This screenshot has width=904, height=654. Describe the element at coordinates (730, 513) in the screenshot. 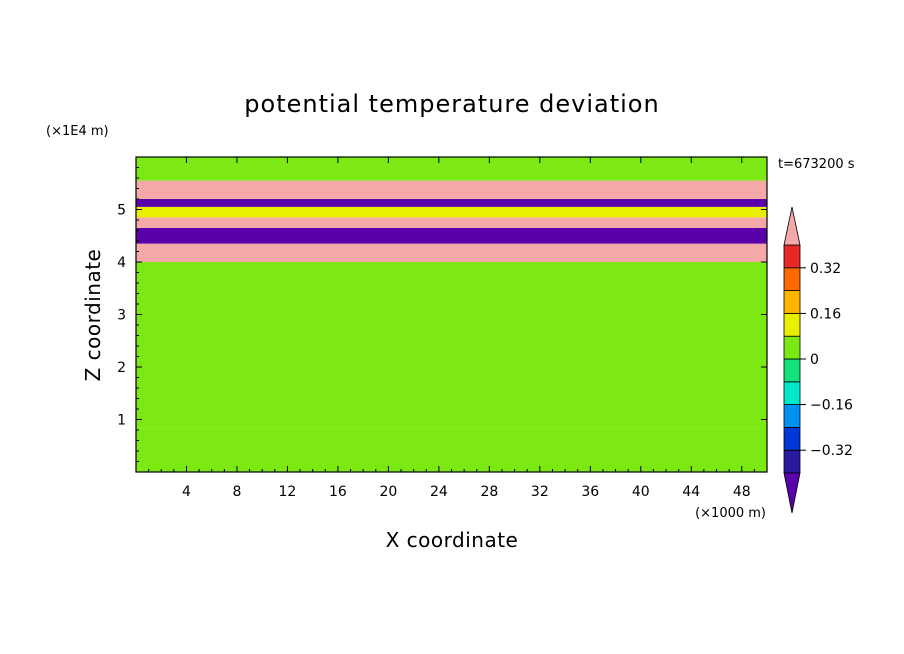

I see `x-axis-unit: (×1000 m)` at that location.